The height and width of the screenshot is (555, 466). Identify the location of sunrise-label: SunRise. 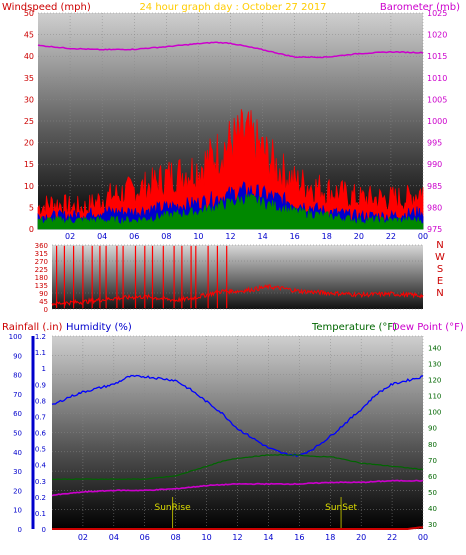
(173, 508).